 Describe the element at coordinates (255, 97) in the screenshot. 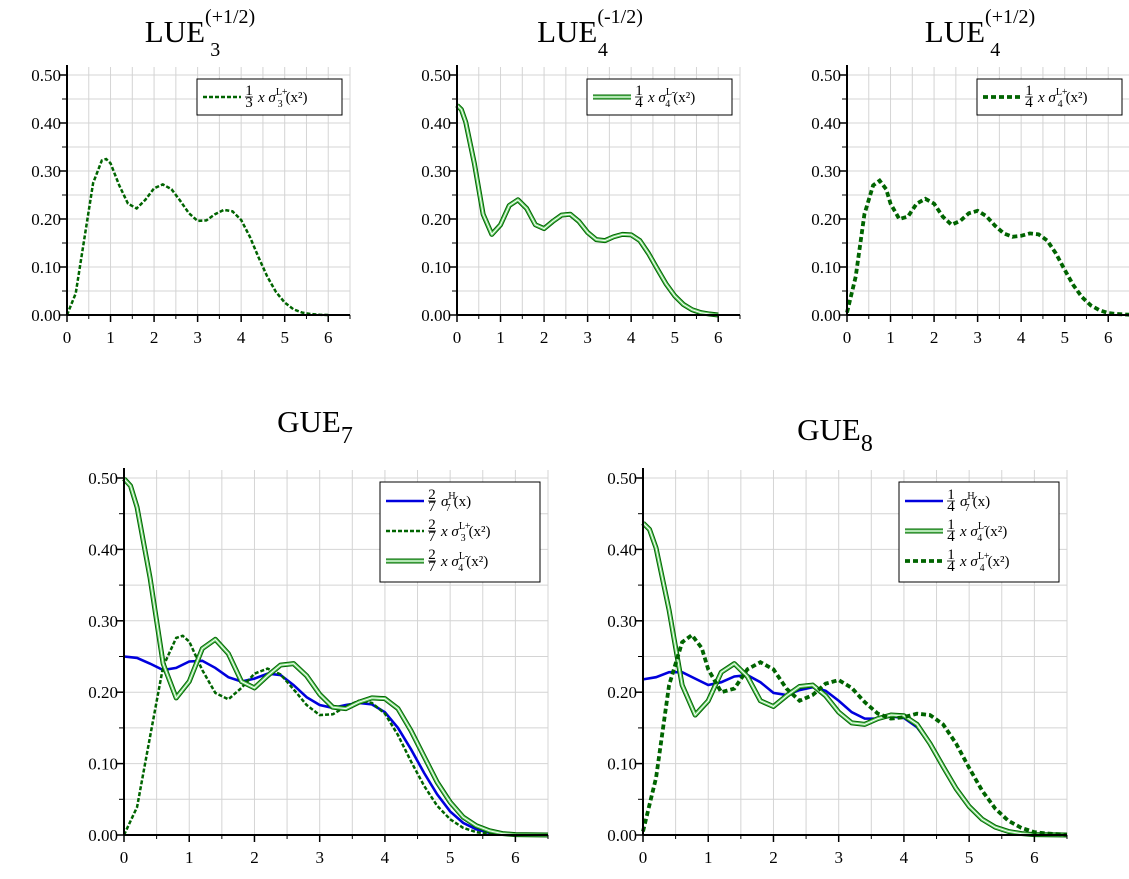

I see `legend-entry-1: 13 x σL+ 3 (x²)` at that location.